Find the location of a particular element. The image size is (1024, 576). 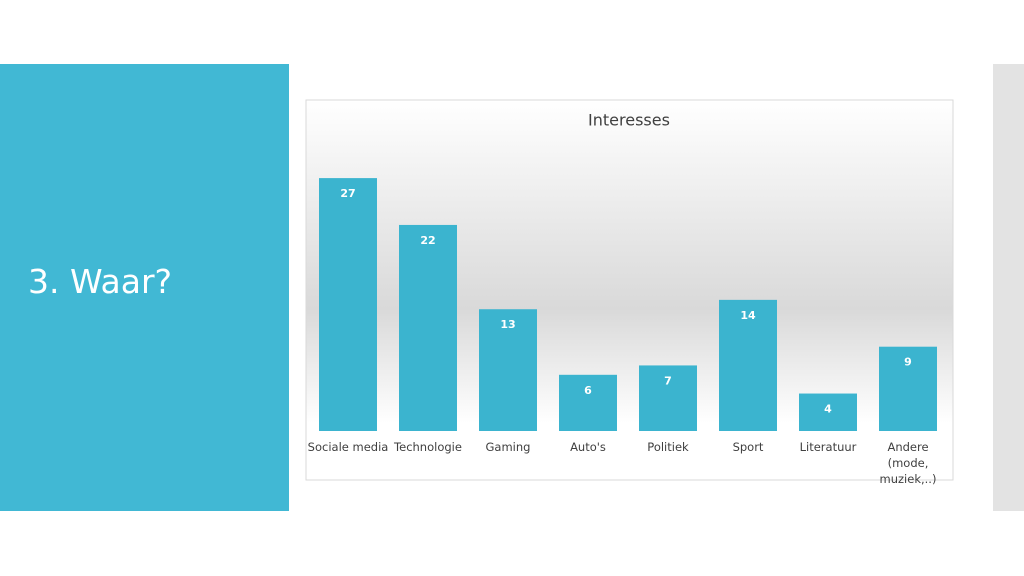

data-label: 27 is located at coordinates (347, 193).